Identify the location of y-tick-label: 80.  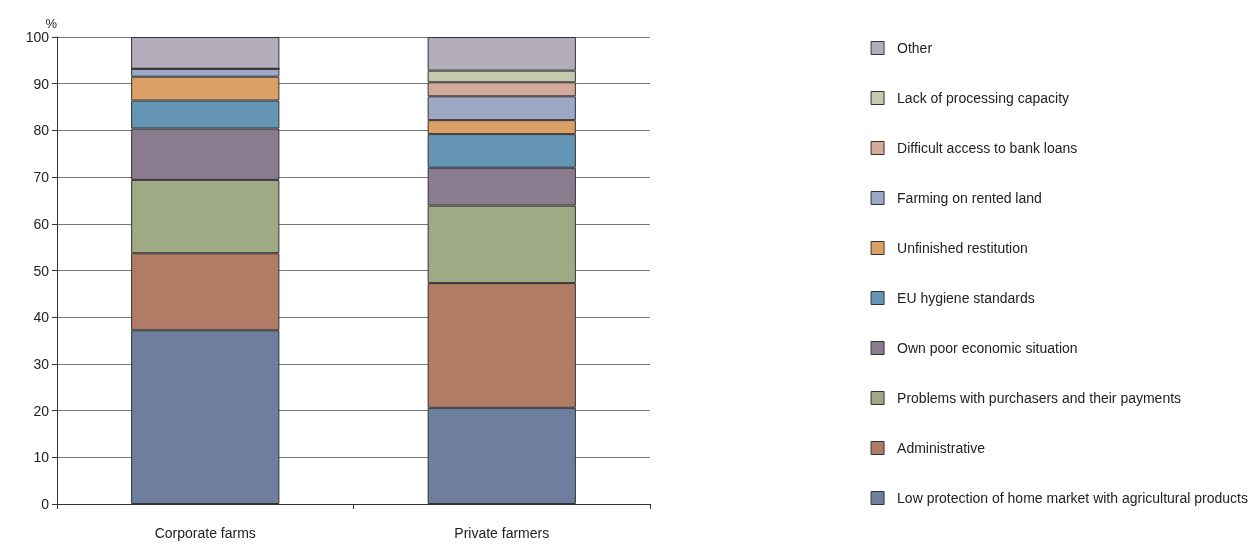
(41, 130).